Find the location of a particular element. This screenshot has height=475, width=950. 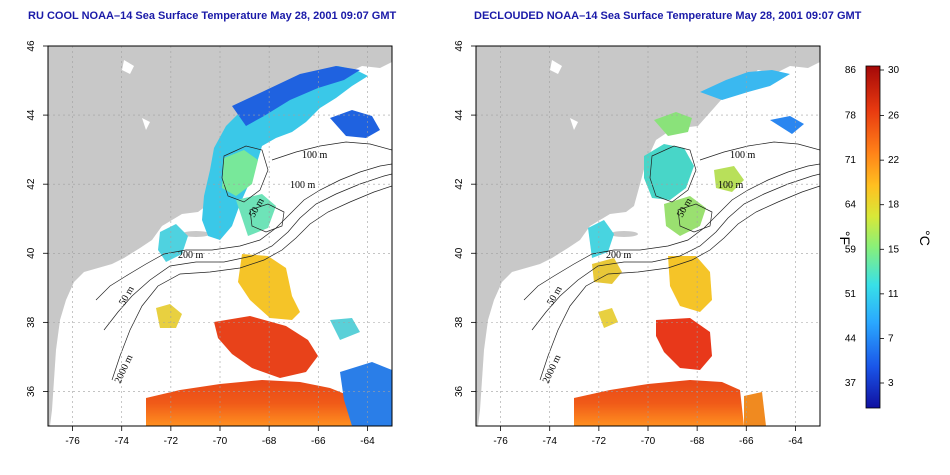

sst-gulfstream-raw is located at coordinates (266, 347).